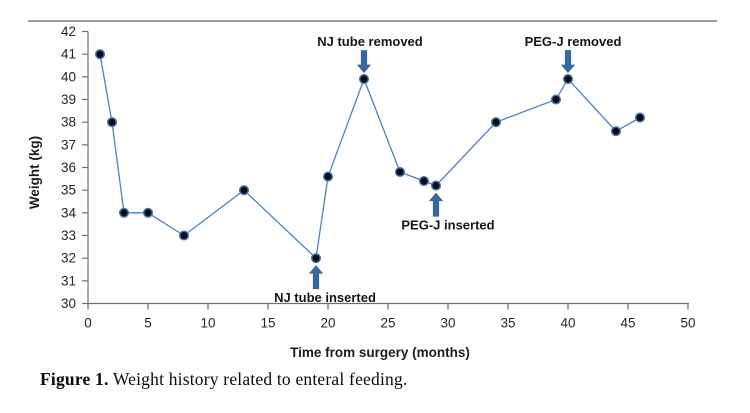  Describe the element at coordinates (627, 323) in the screenshot. I see `x-tick-label: 45` at that location.